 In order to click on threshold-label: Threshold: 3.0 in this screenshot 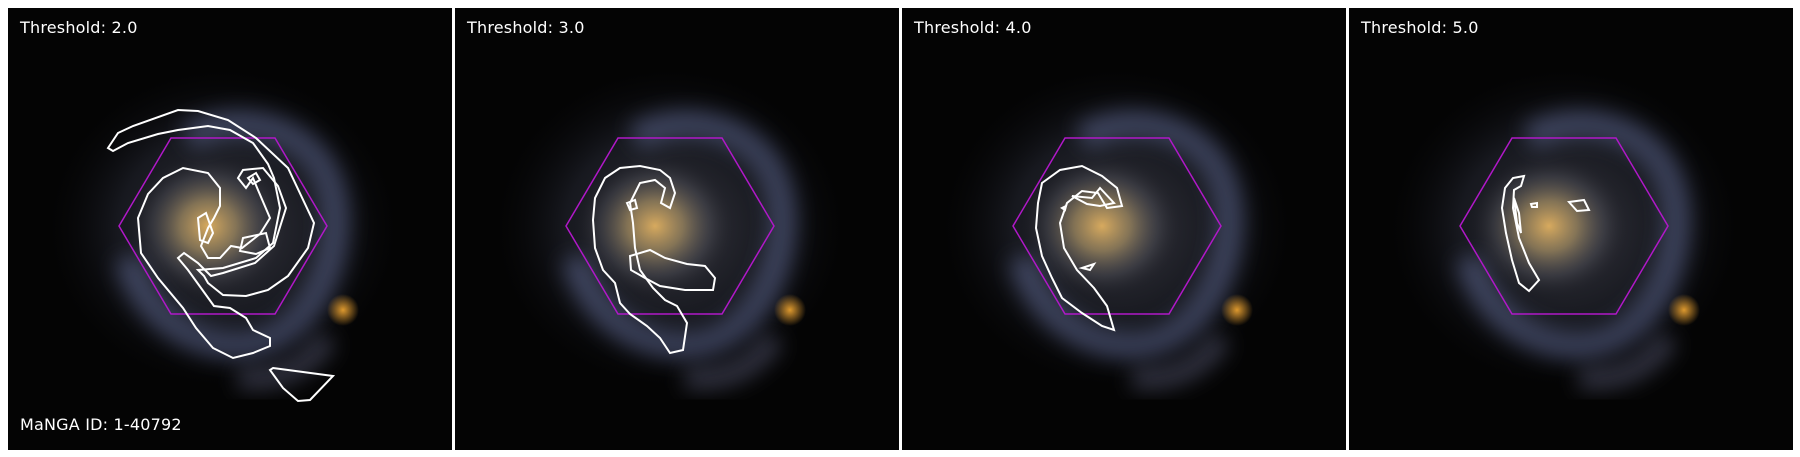, I will do `click(526, 27)`.